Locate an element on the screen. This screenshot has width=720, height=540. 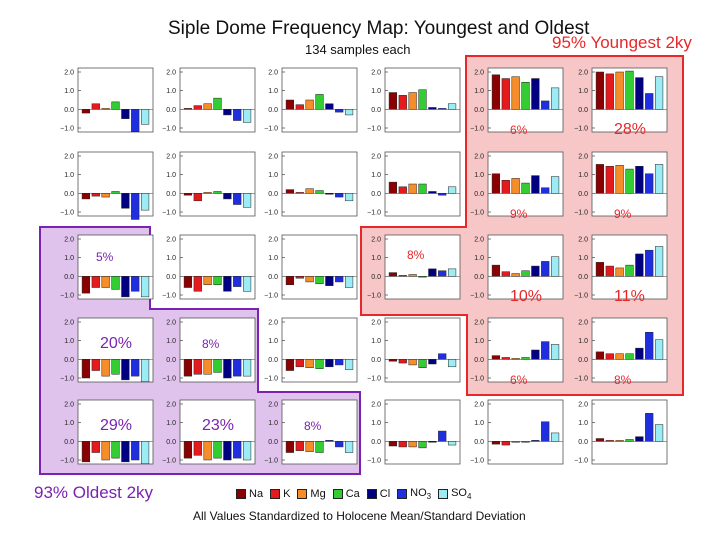
subplot-r4c1: 2.0 1.0 0.0 −1.0 is located at coordinates (209, 432).